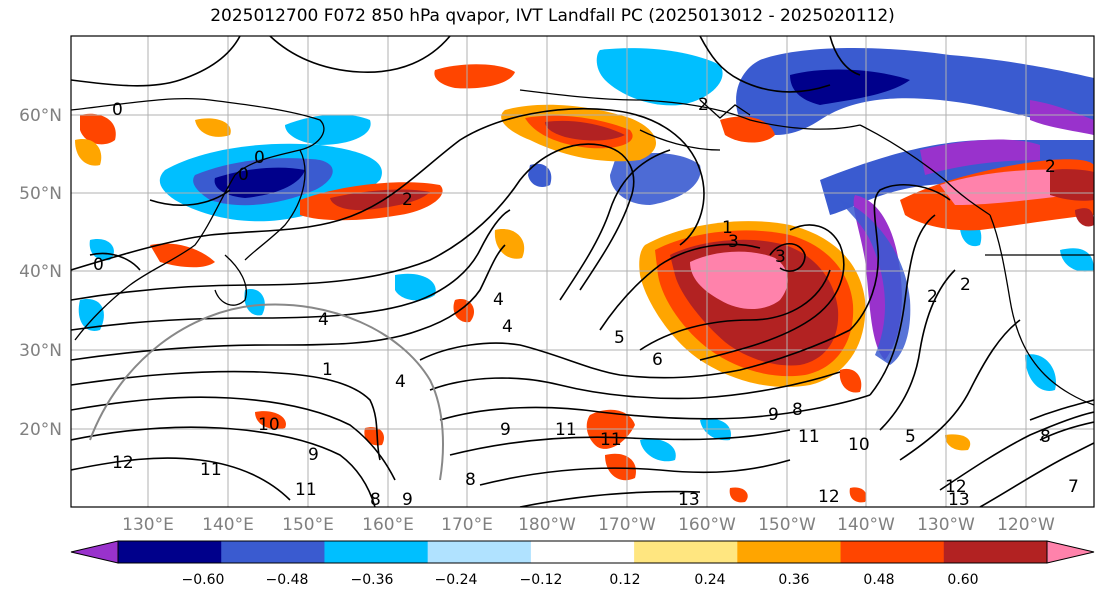  Describe the element at coordinates (182, 255) in the screenshot. I see `pos-anomaly-china3` at that location.